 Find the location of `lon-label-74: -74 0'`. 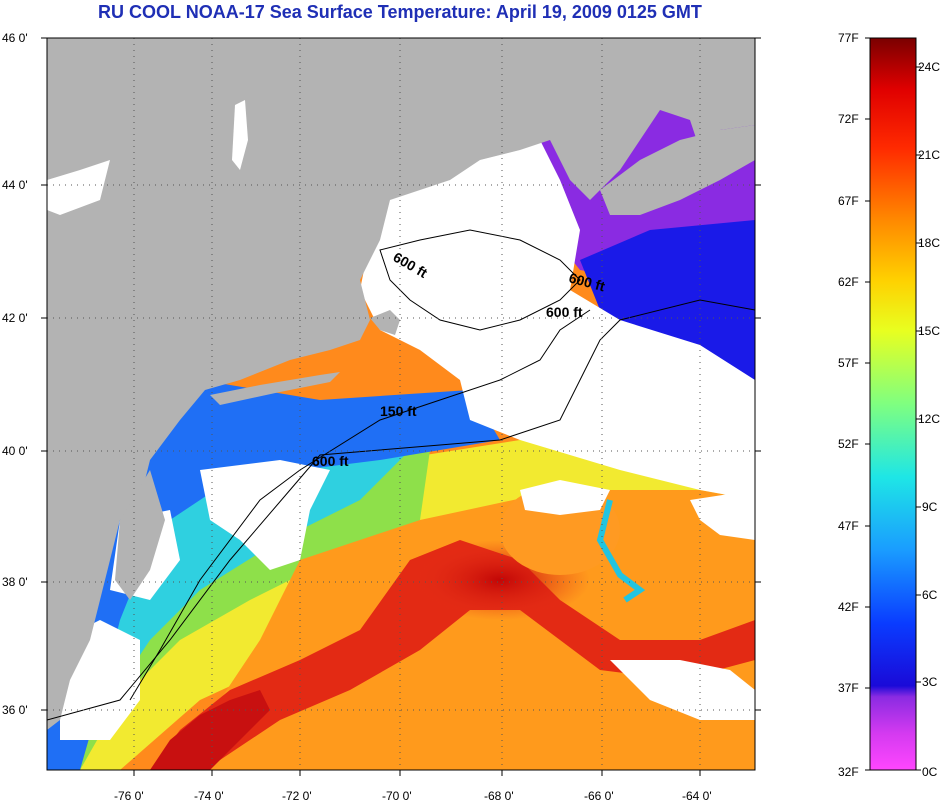

lon-label-74: -74 0' is located at coordinates (209, 796).